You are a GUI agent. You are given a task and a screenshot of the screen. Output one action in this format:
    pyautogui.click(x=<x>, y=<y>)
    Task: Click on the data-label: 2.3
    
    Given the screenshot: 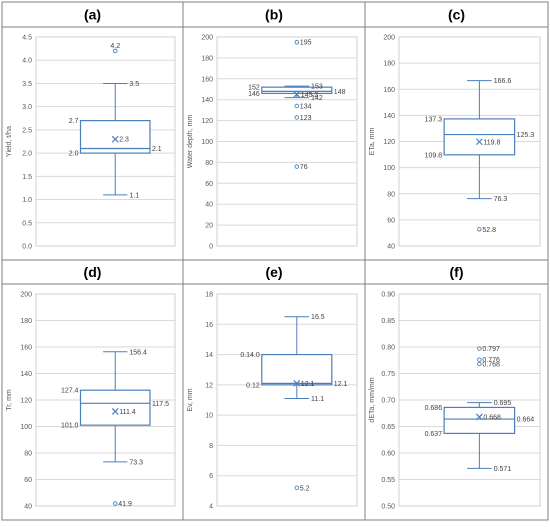 What is the action you would take?
    pyautogui.click(x=124, y=140)
    